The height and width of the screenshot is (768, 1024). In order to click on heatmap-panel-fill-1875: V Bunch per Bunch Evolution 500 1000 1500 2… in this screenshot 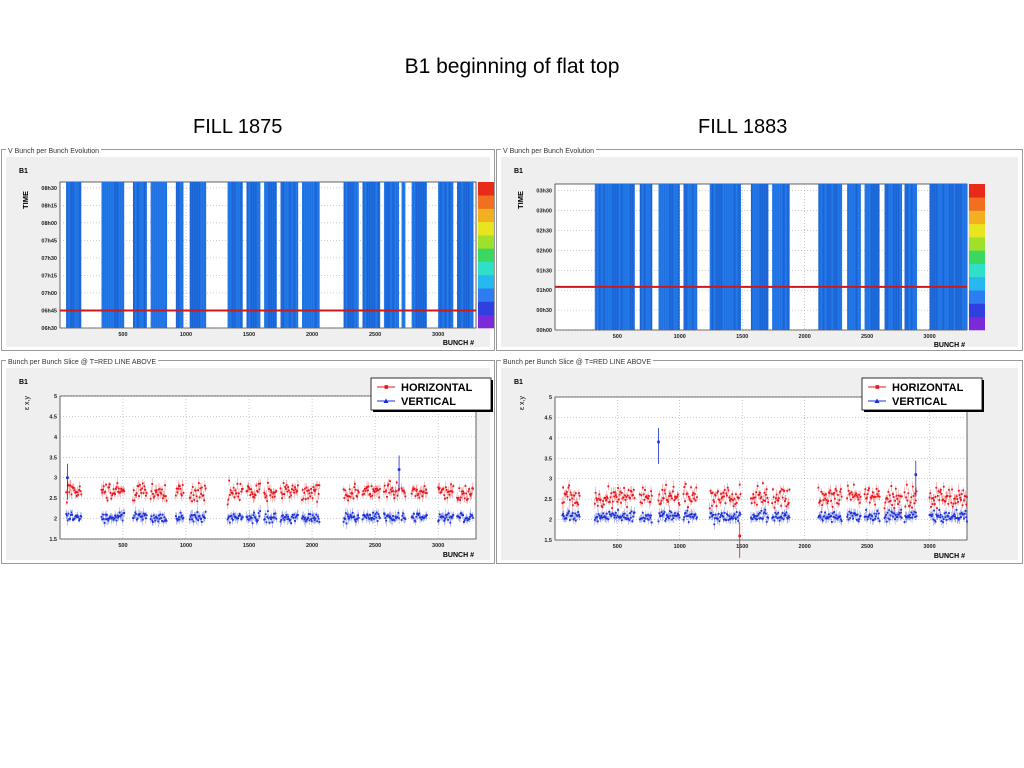, I will do `click(248, 249)`.